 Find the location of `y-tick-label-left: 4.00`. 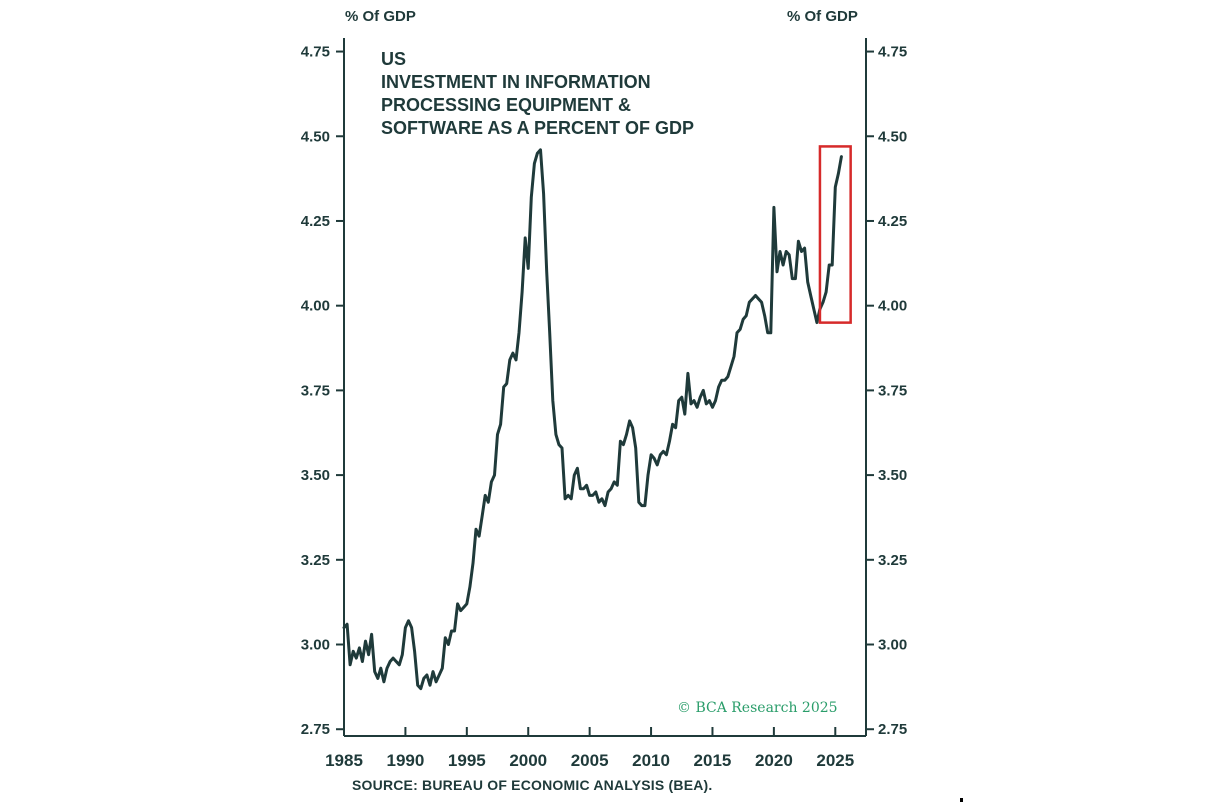

y-tick-label-left: 4.00 is located at coordinates (315, 306).